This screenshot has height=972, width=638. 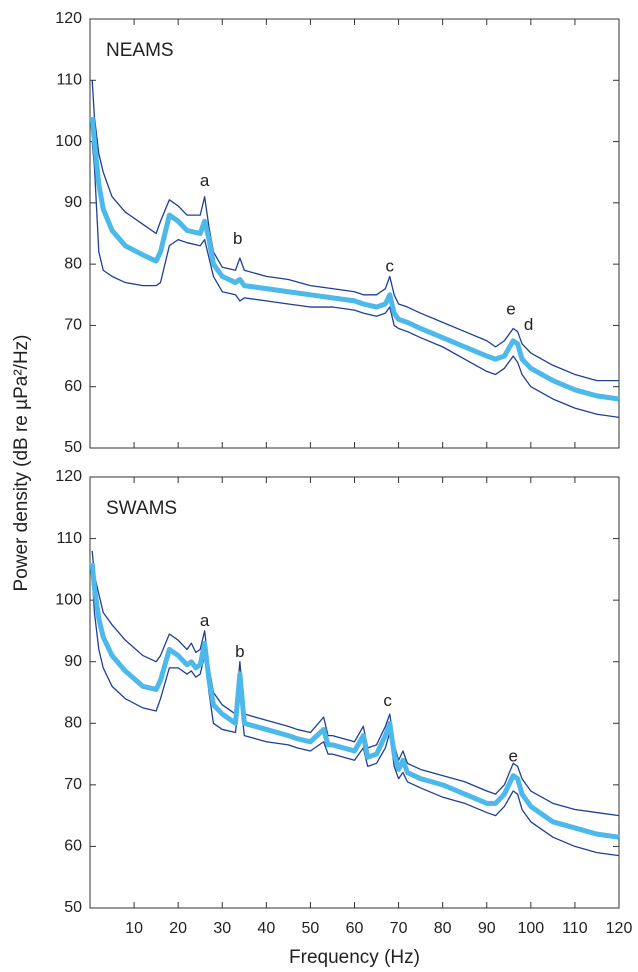 What do you see at coordinates (311, 928) in the screenshot?
I see `x-tick-label: 50` at bounding box center [311, 928].